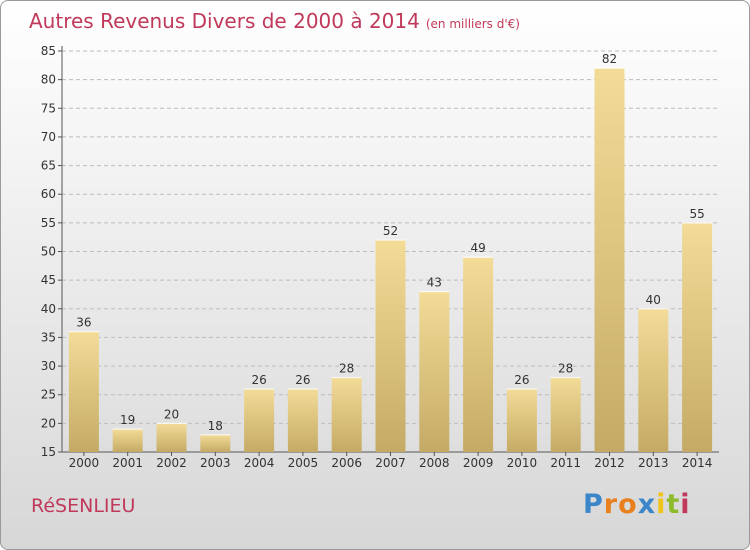 This screenshot has height=550, width=750. What do you see at coordinates (522, 463) in the screenshot?
I see `x-tick-label: 2010` at bounding box center [522, 463].